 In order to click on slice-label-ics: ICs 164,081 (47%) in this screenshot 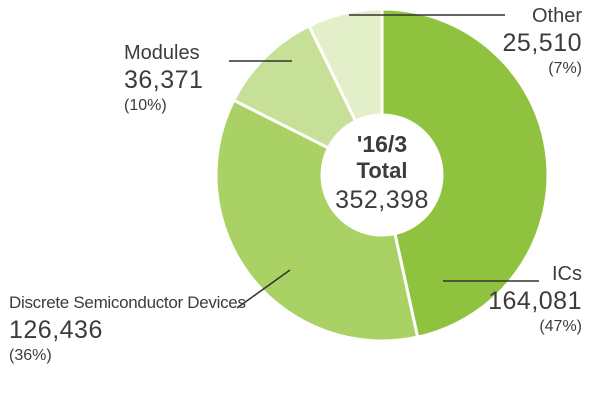, I will do `click(535, 300)`.